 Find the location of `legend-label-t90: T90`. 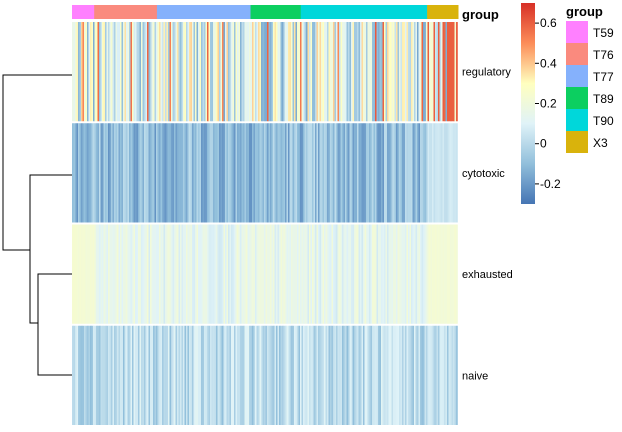

legend-label-t90: T90 is located at coordinates (603, 121).